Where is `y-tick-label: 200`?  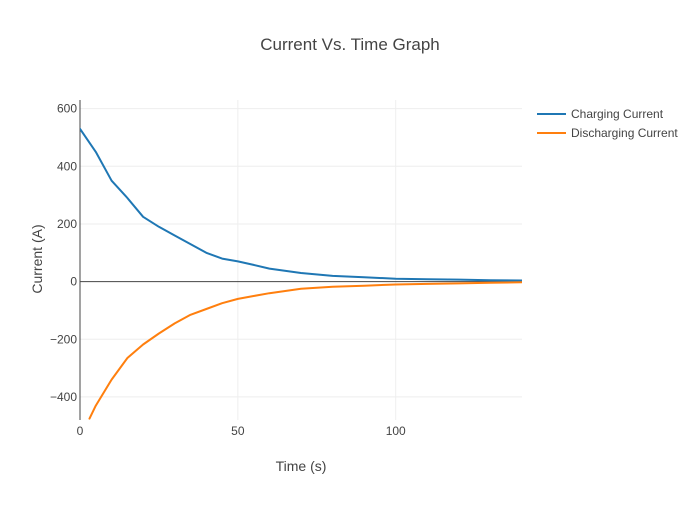
y-tick-label: 200 is located at coordinates (67, 224).